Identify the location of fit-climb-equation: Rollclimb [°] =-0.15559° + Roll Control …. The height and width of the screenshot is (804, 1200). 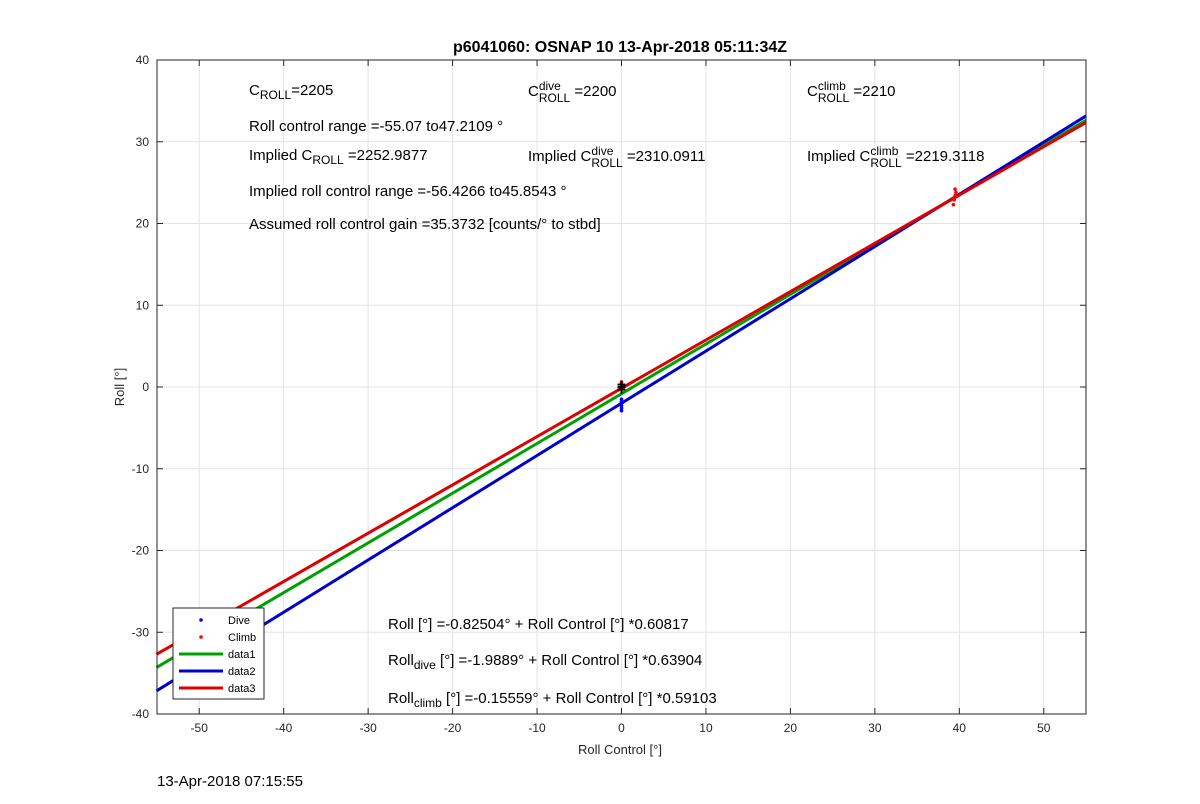
(552, 700).